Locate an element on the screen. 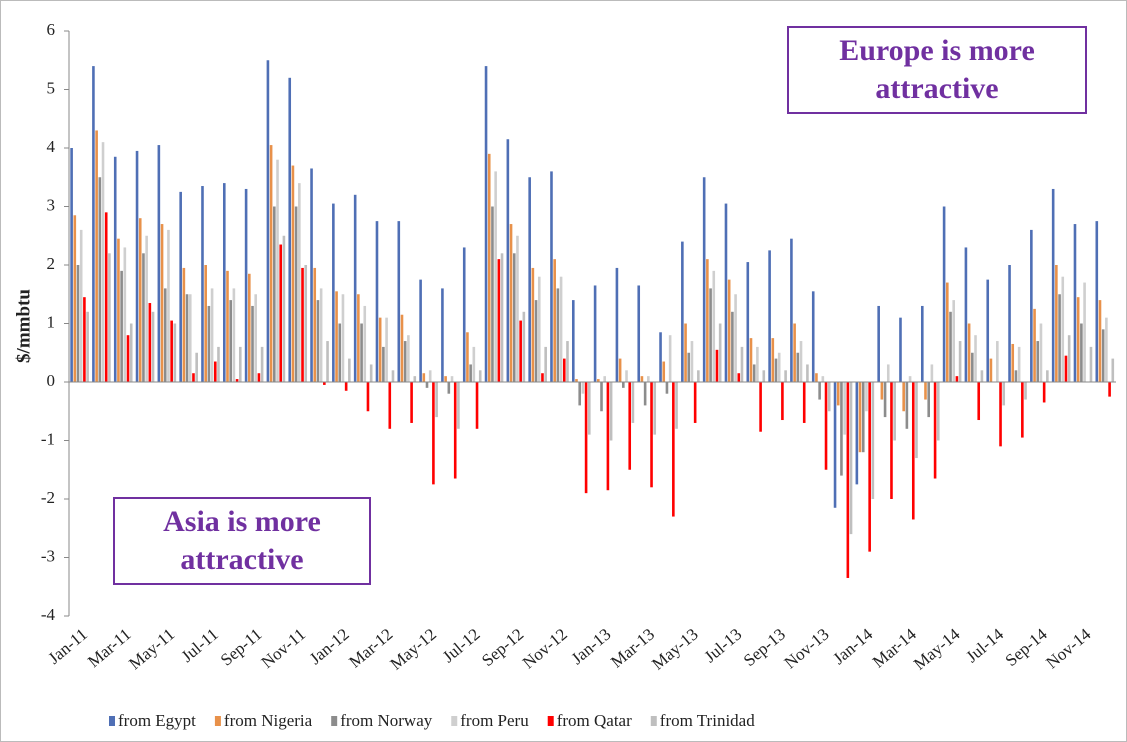 The height and width of the screenshot is (742, 1127). y-tick-label: 5 is located at coordinates (51, 87).